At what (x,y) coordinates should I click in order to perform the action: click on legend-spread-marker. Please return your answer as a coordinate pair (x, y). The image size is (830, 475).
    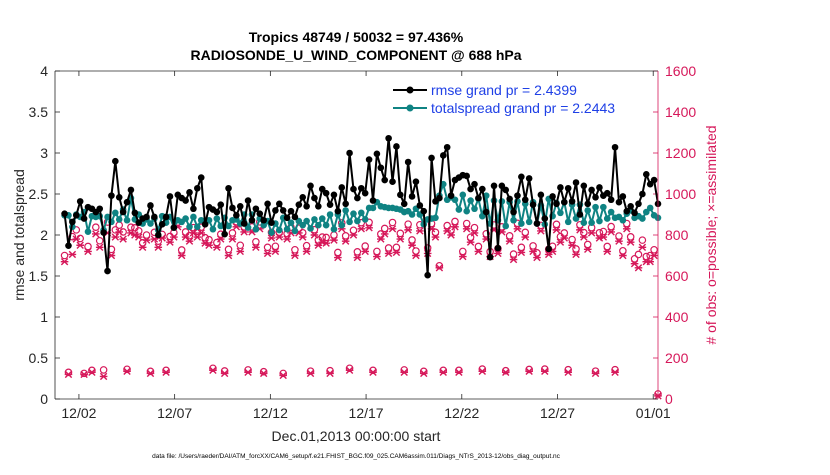
    Looking at the image, I should click on (410, 108).